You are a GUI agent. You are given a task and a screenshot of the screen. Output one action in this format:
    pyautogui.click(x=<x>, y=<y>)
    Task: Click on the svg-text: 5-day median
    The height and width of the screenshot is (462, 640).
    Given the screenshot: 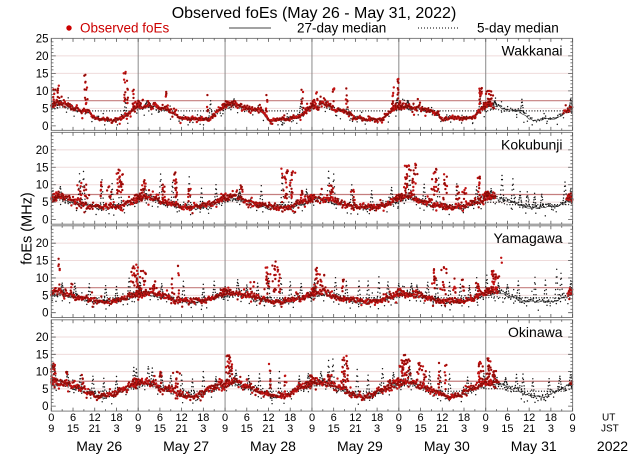 What is the action you would take?
    pyautogui.click(x=518, y=28)
    